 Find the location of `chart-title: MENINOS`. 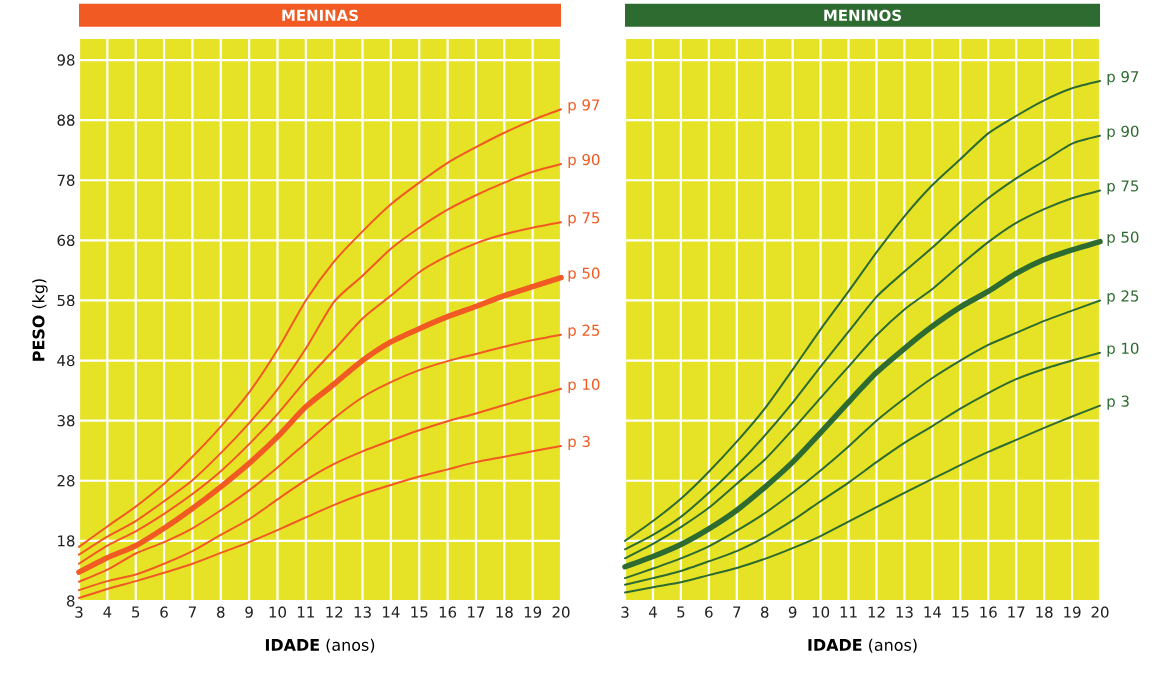

chart-title: MENINOS is located at coordinates (862, 15).